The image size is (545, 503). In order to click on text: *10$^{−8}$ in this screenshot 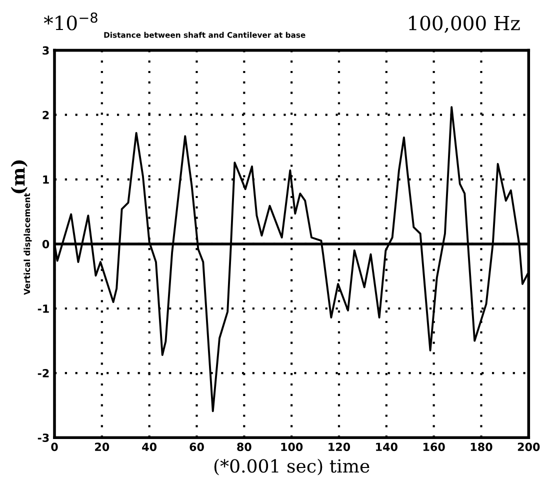, I will do `click(71, 21)`.